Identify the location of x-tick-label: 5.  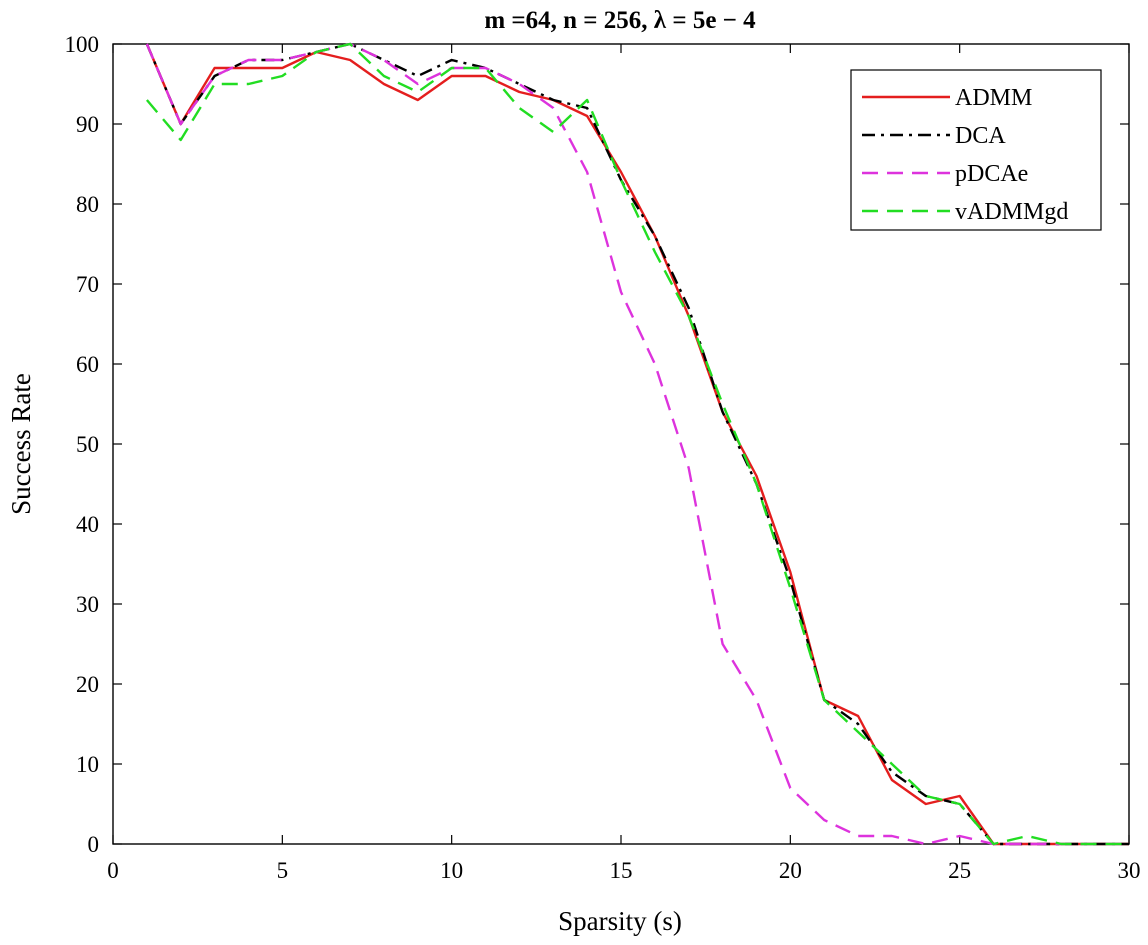
(283, 870).